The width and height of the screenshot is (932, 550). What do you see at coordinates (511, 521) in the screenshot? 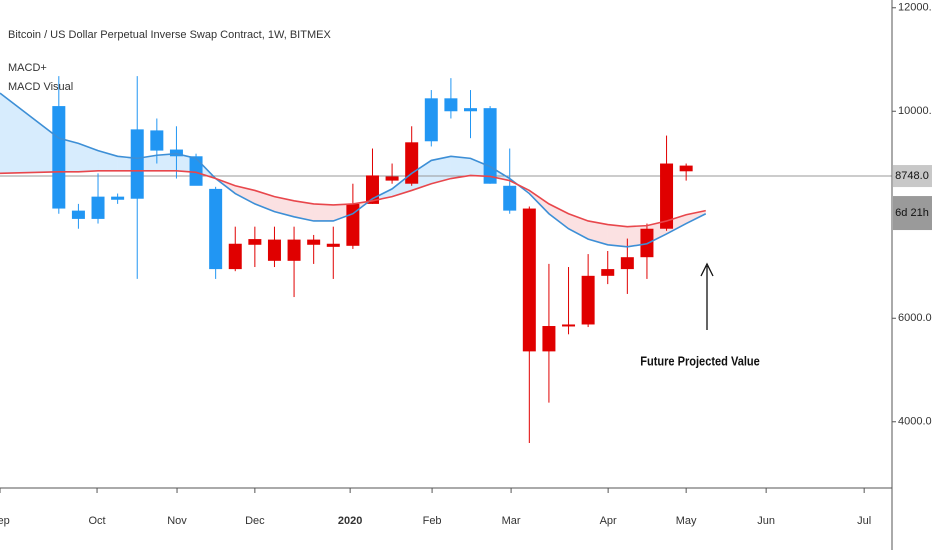
I see `x-tick-label: Mar` at bounding box center [511, 521].